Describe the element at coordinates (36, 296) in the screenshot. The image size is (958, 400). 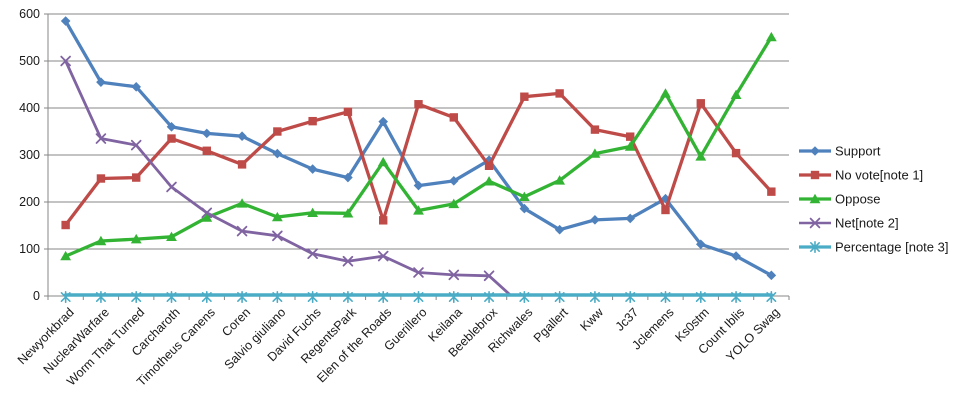
I see `y-tick-label: 0` at that location.